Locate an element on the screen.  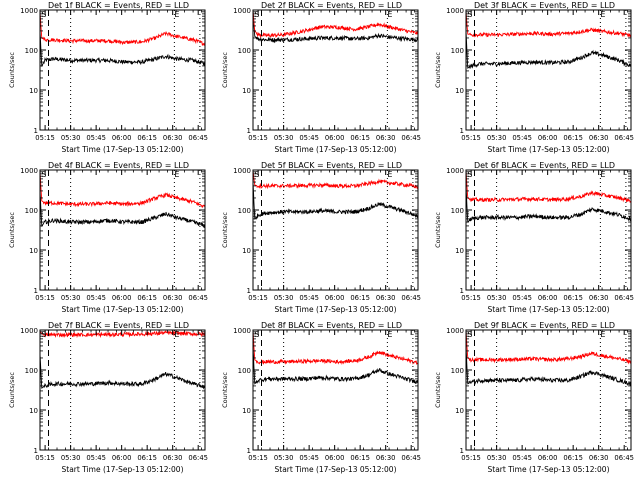
panel-title: Det 4f BLACK = Events, RED = LLD is located at coordinates (118, 165).